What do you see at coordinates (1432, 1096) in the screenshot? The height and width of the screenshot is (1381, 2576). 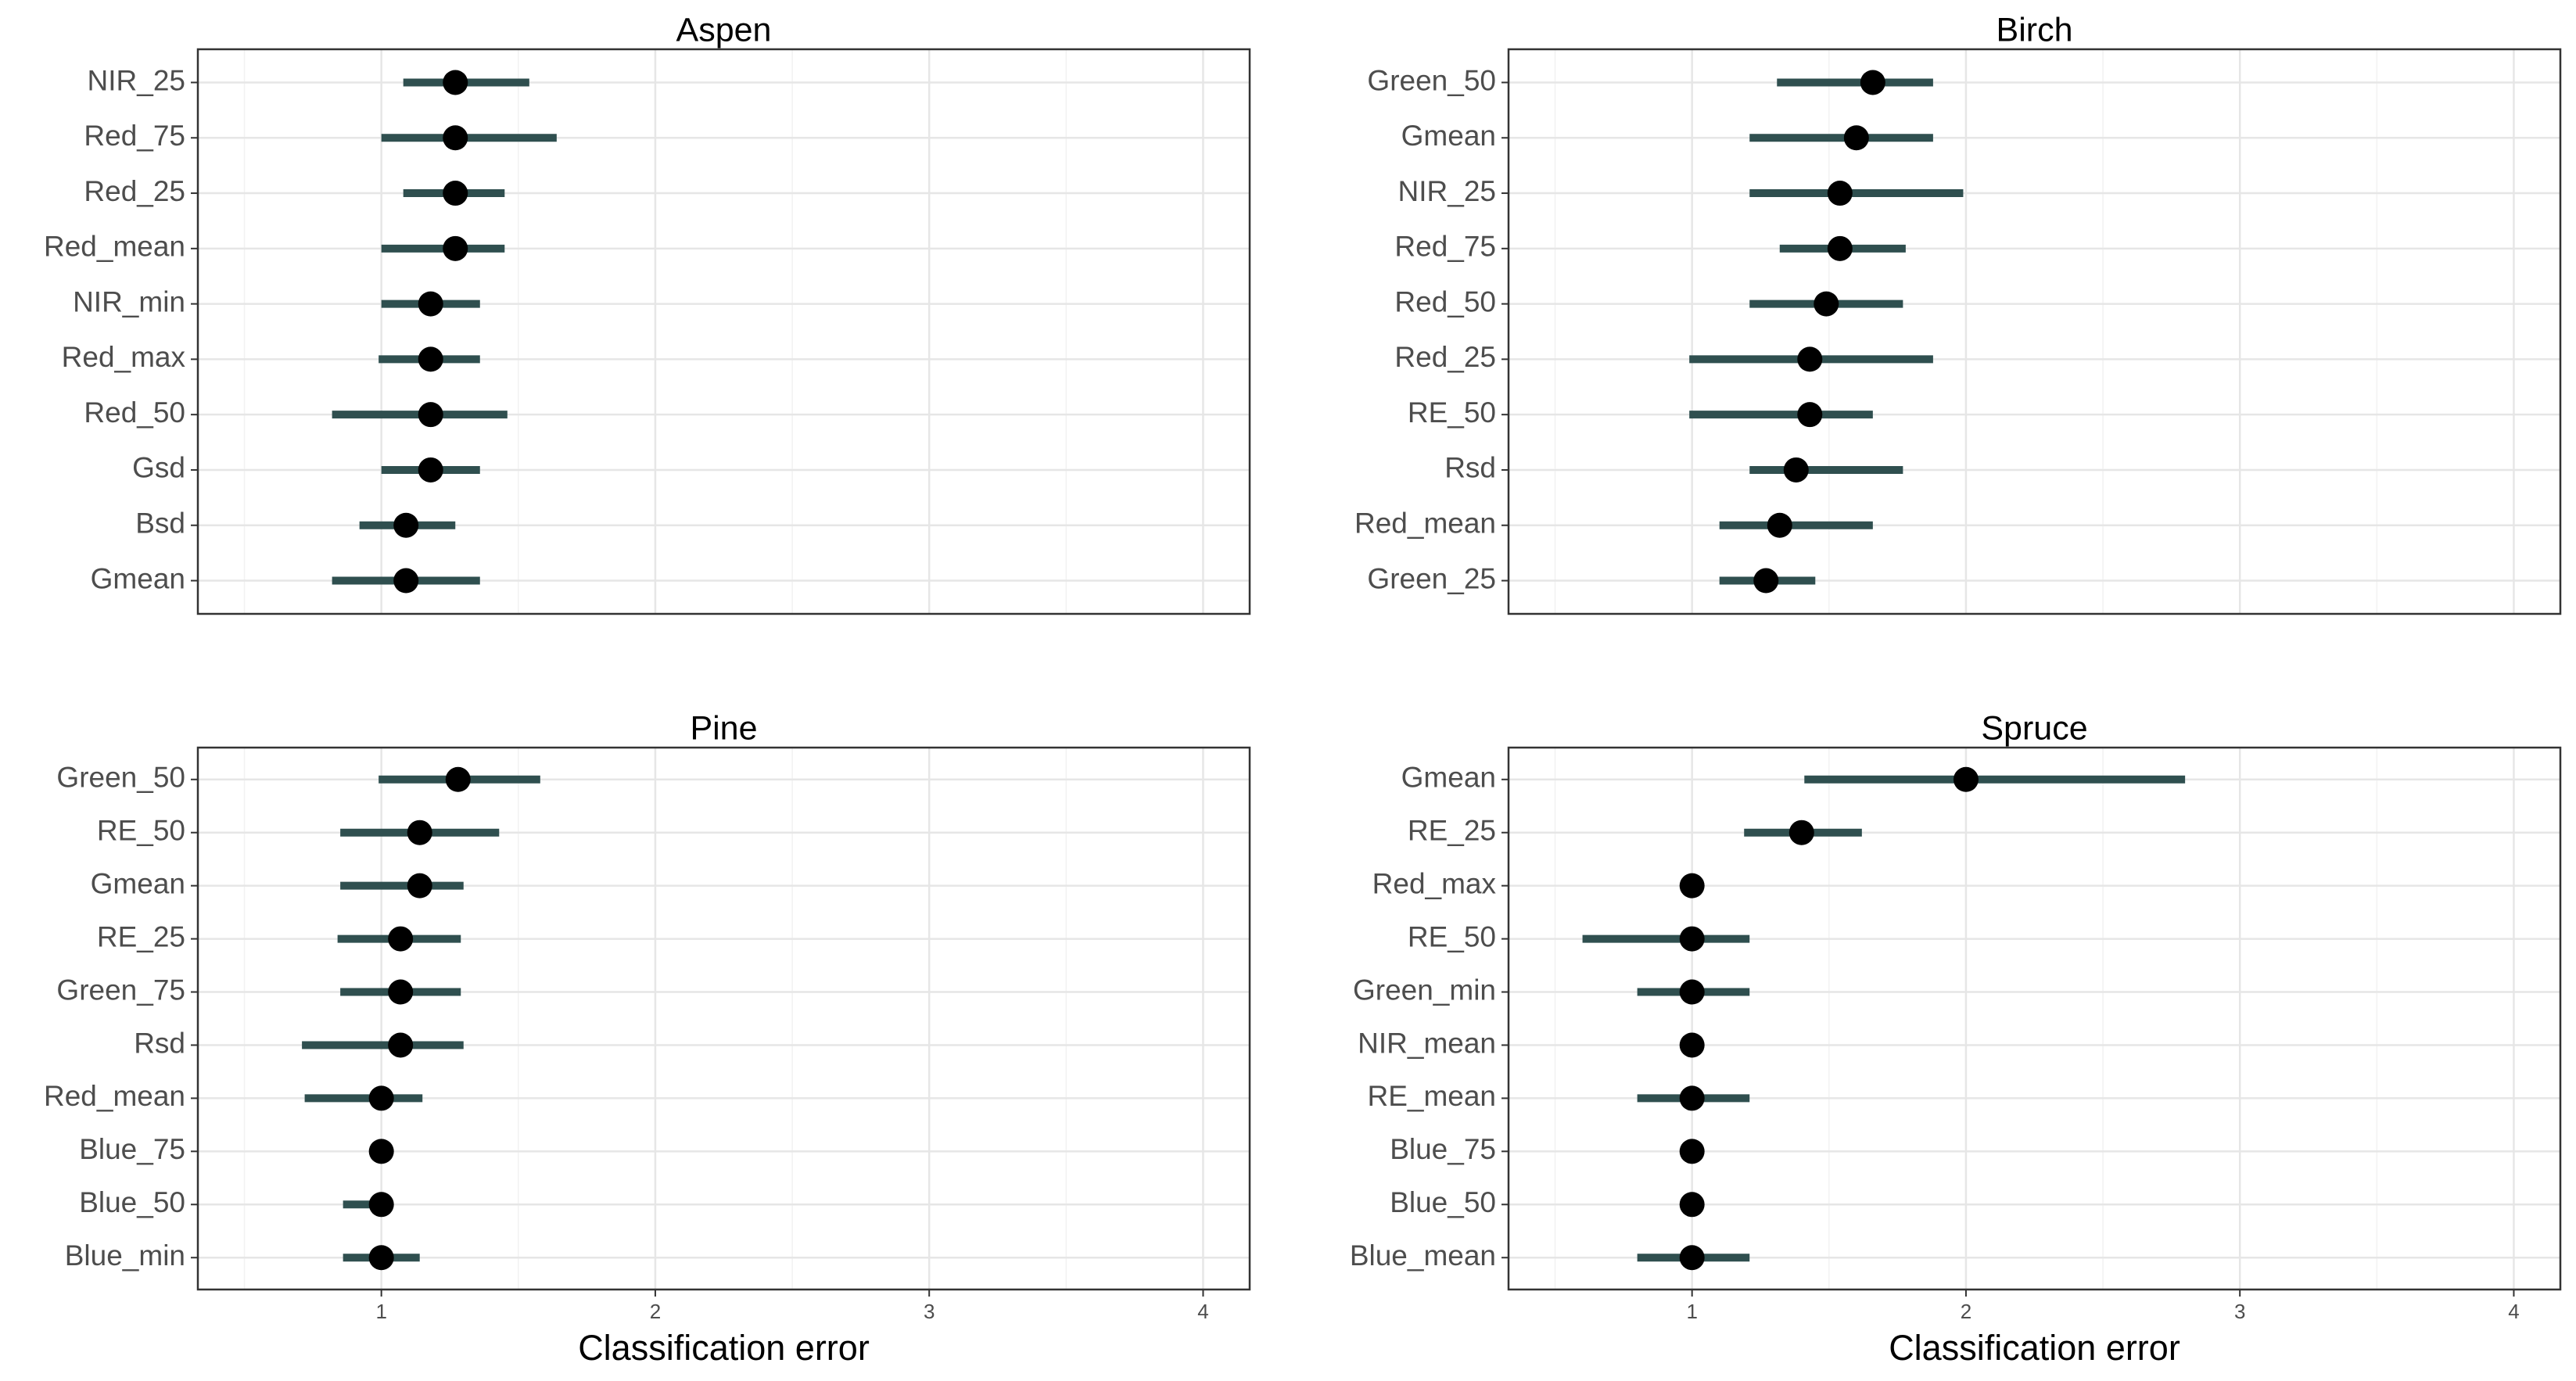 I see `y-tick-label: RE_mean` at bounding box center [1432, 1096].